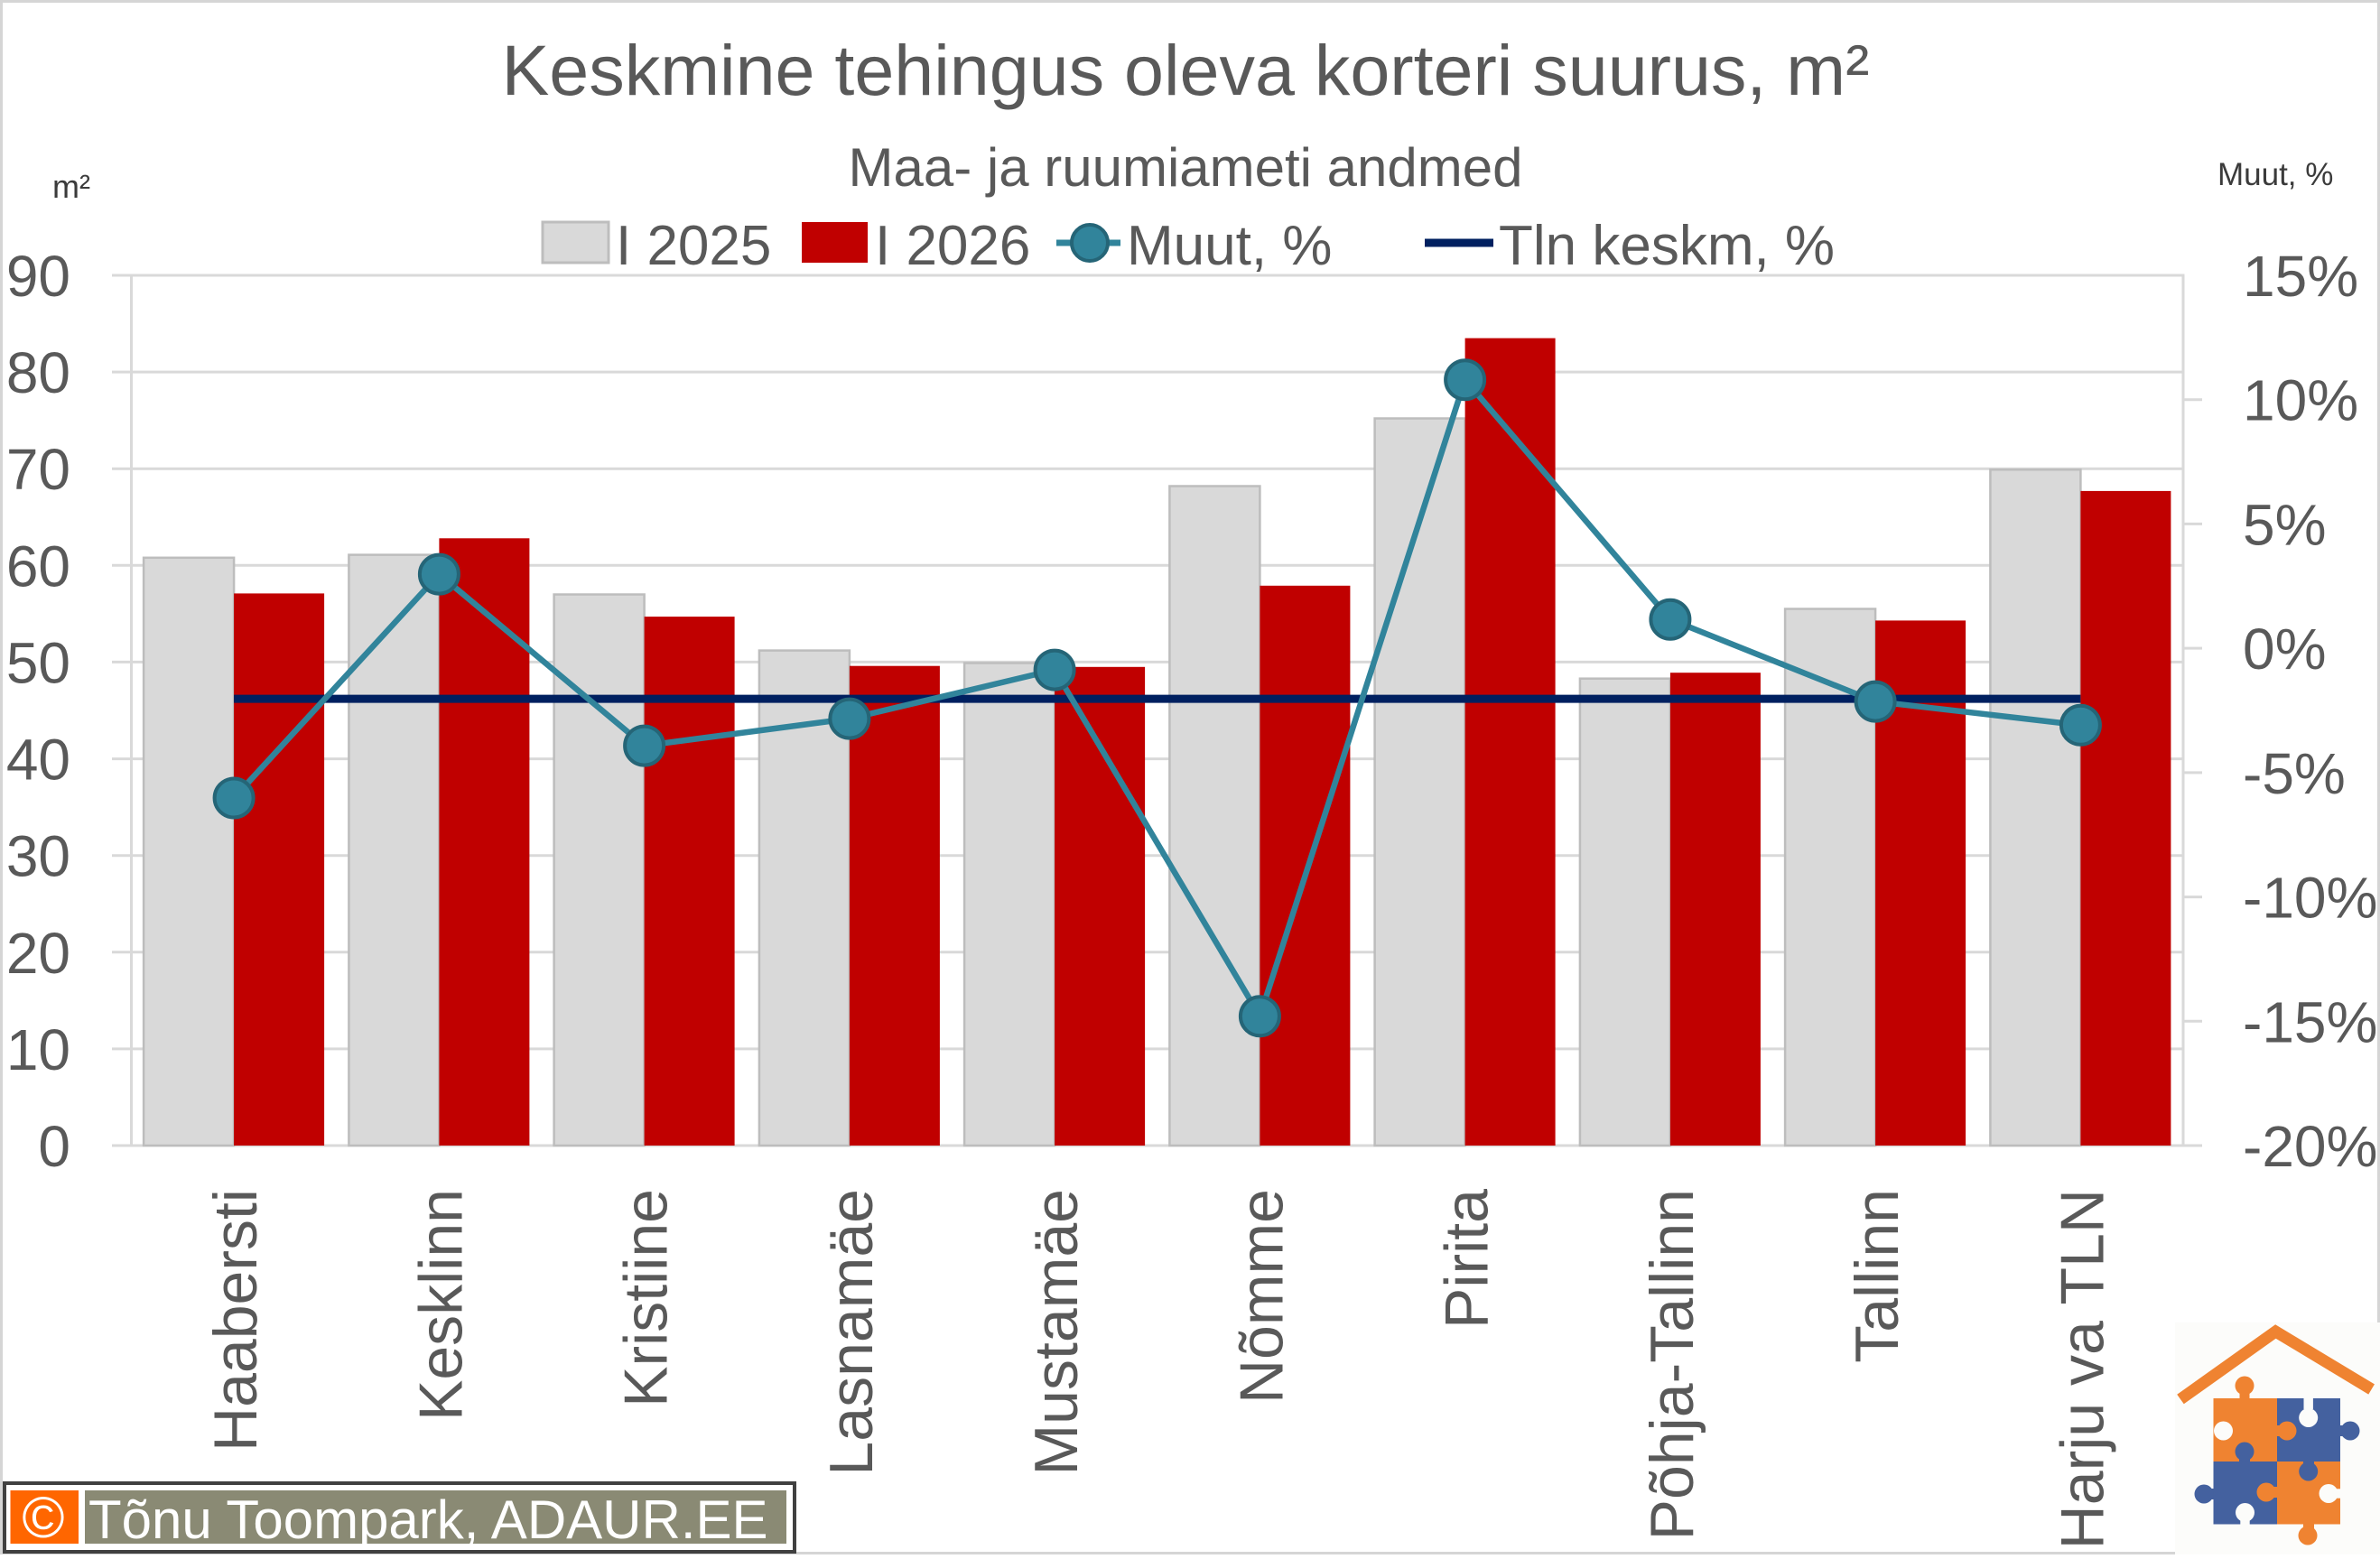 This screenshot has height=1559, width=2380. I want to click on svg-text: 90, so click(38, 276).